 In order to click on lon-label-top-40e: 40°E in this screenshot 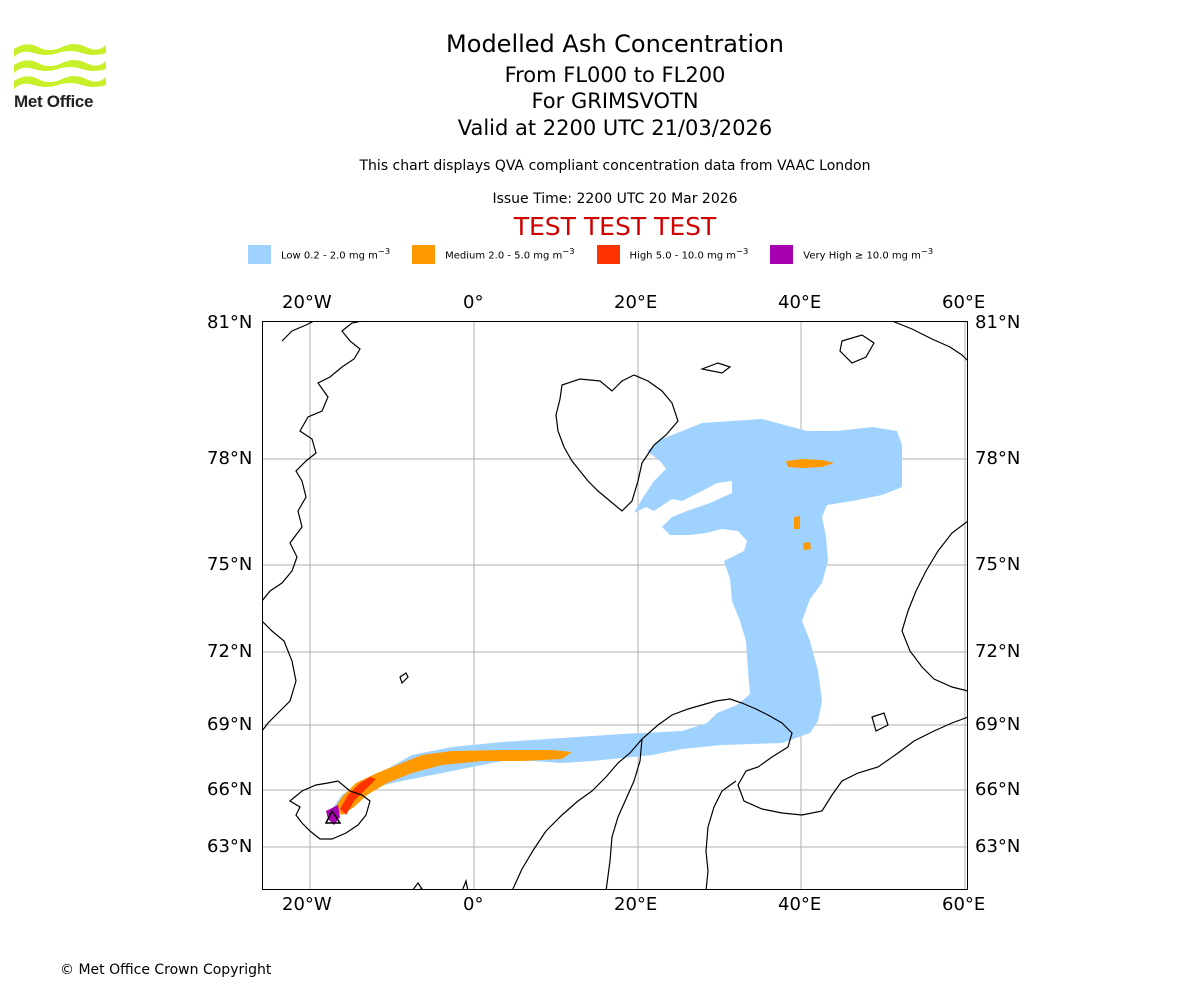, I will do `click(800, 302)`.